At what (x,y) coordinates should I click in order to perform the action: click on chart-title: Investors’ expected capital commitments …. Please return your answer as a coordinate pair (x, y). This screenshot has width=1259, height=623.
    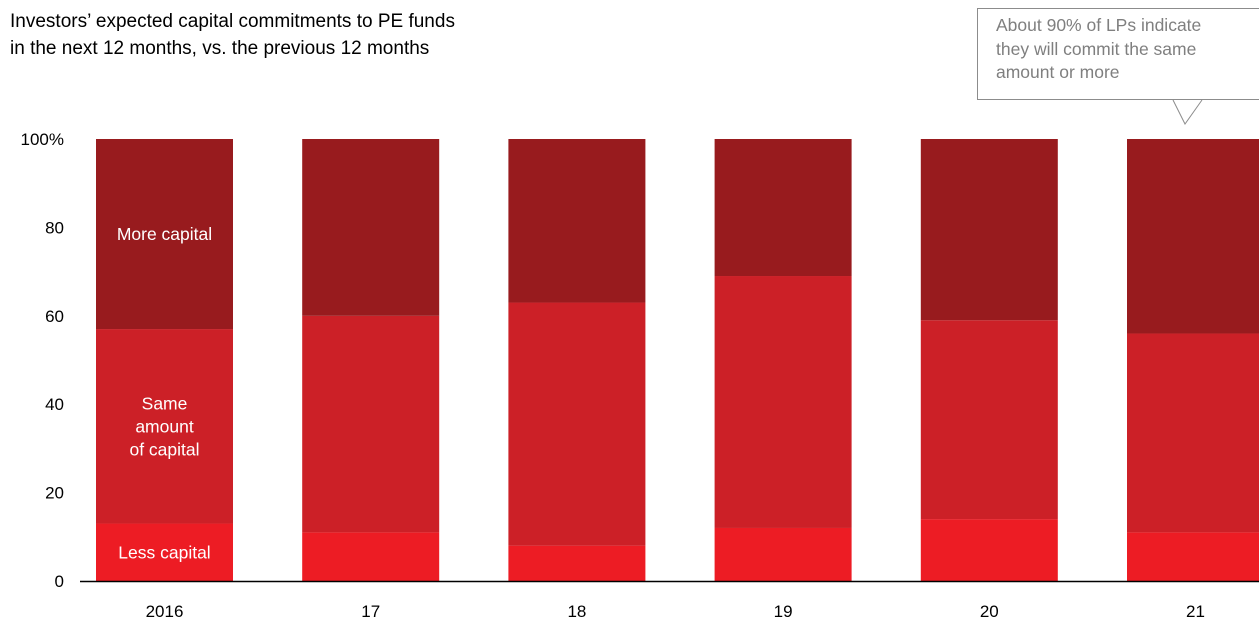
    Looking at the image, I should click on (232, 21).